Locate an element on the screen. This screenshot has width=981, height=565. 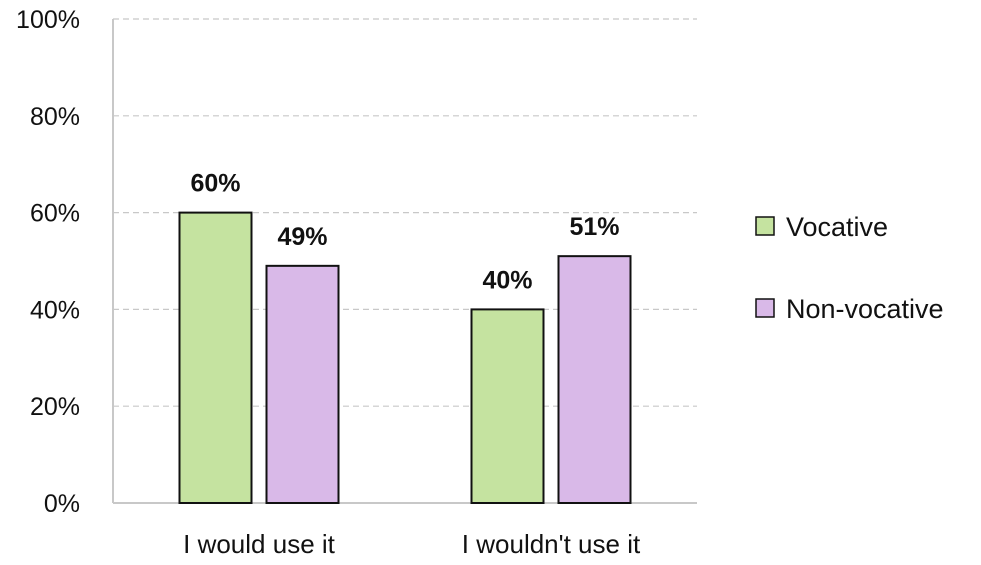
data-label: 49% is located at coordinates (302, 237).